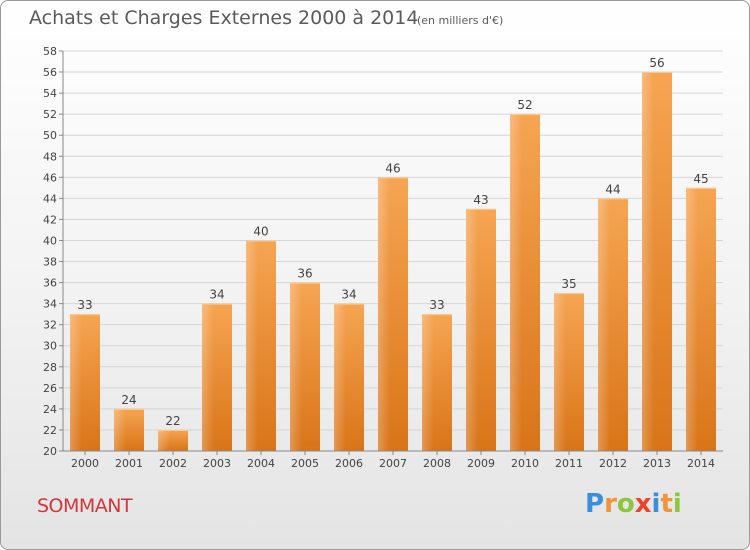 The image size is (750, 550). I want to click on data-label: 44, so click(612, 189).